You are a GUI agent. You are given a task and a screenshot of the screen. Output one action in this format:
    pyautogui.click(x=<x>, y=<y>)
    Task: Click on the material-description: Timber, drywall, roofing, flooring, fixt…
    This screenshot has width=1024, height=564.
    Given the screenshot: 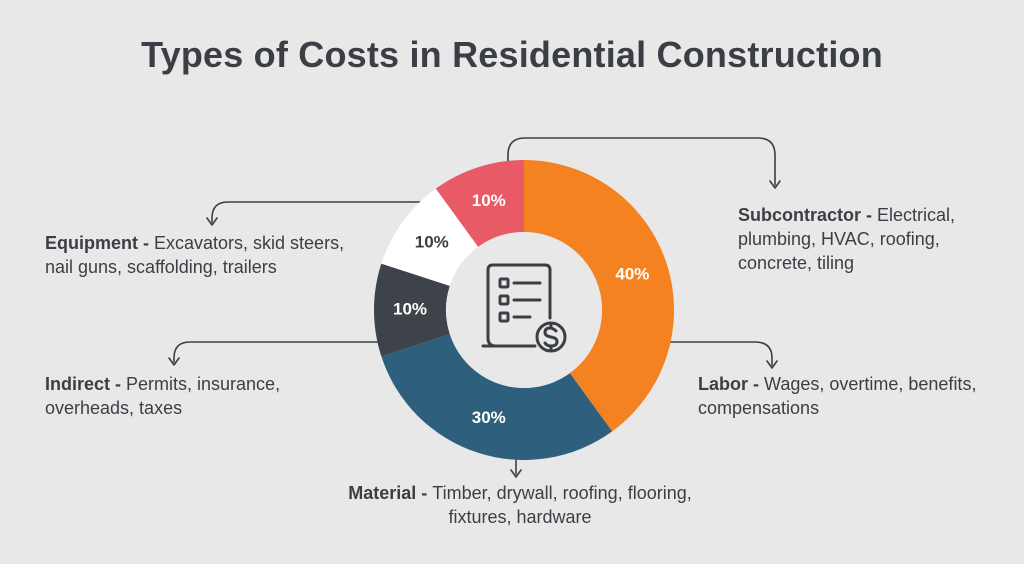 What is the action you would take?
    pyautogui.click(x=562, y=505)
    